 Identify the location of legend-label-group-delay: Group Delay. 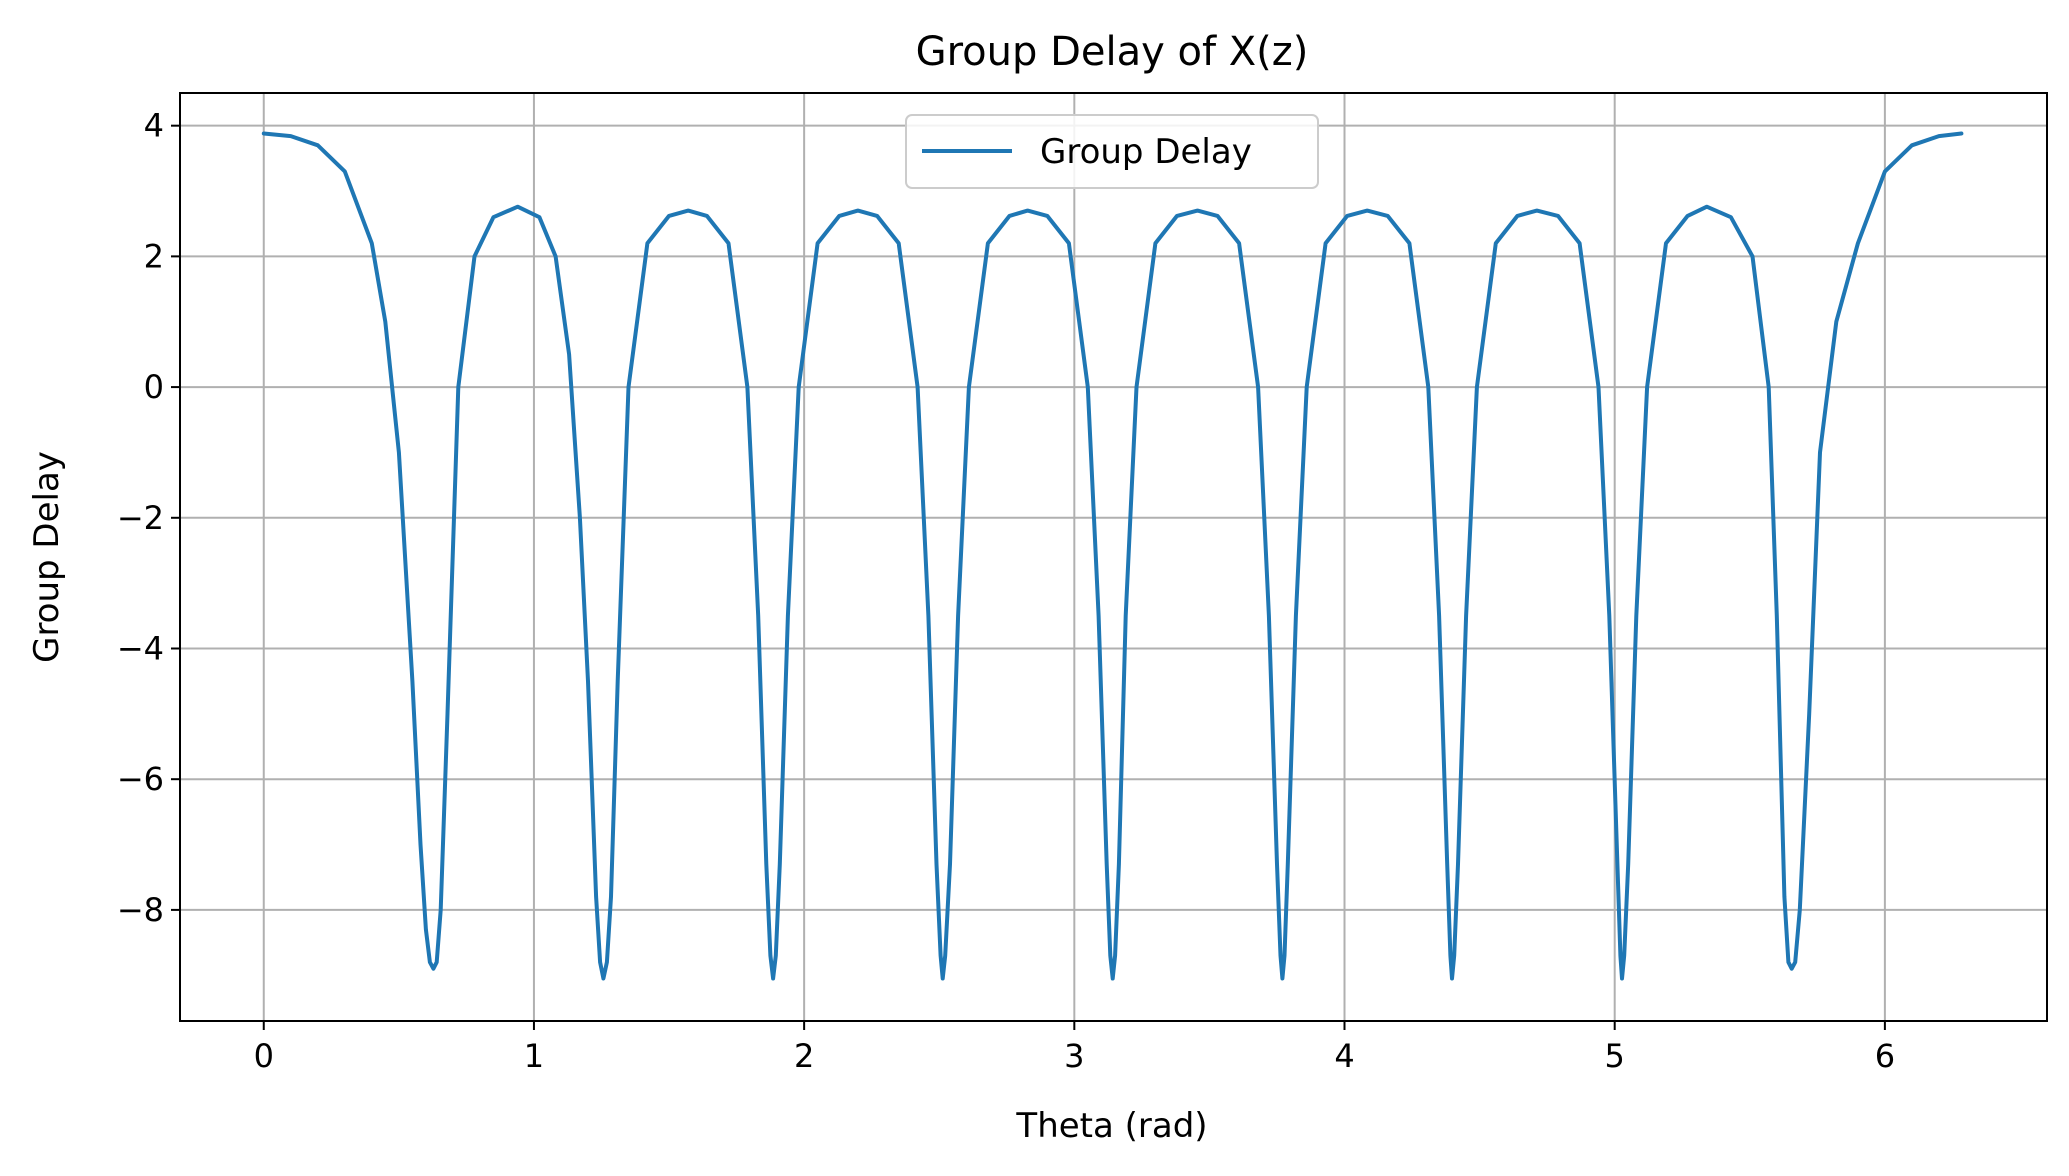
(1146, 152).